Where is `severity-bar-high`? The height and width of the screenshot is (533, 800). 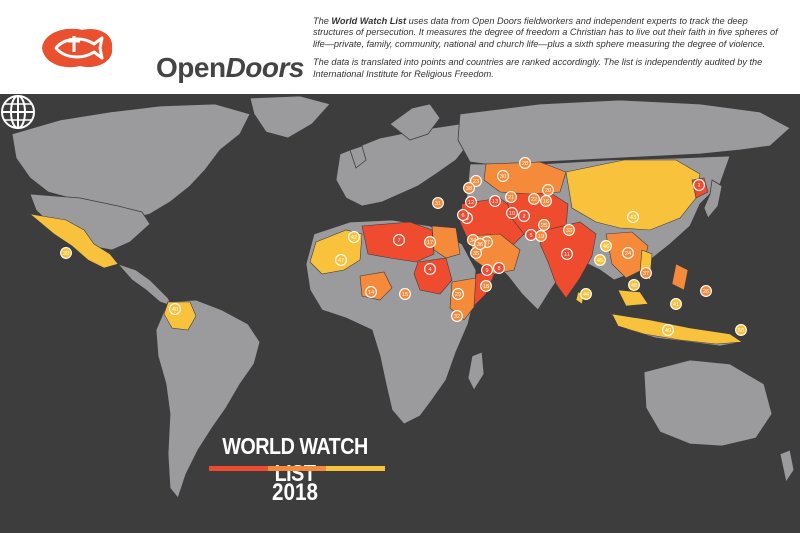
severity-bar-high is located at coordinates (356, 468).